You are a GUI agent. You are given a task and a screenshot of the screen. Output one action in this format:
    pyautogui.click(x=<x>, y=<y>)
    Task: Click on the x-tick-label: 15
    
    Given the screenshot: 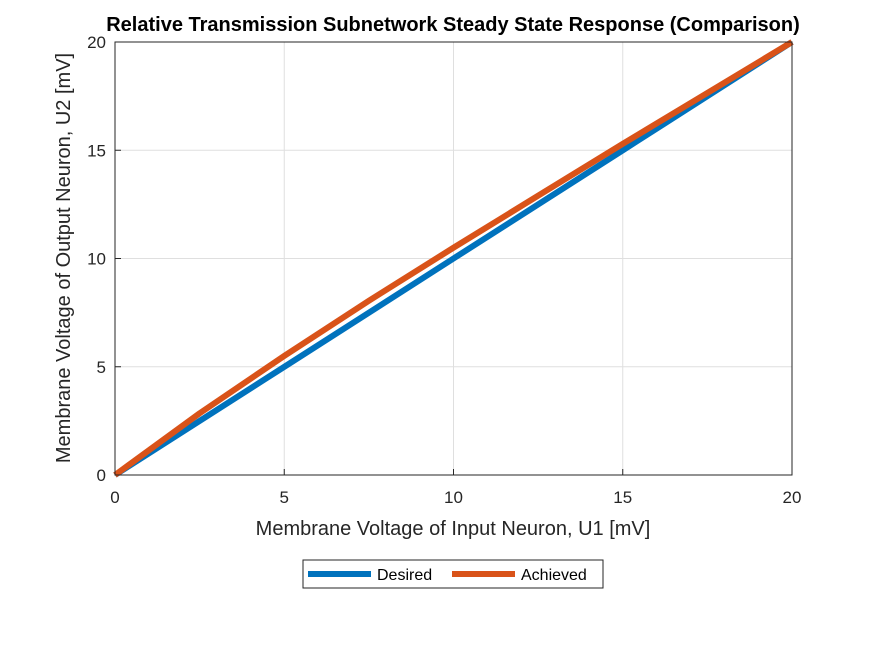 What is the action you would take?
    pyautogui.click(x=622, y=497)
    